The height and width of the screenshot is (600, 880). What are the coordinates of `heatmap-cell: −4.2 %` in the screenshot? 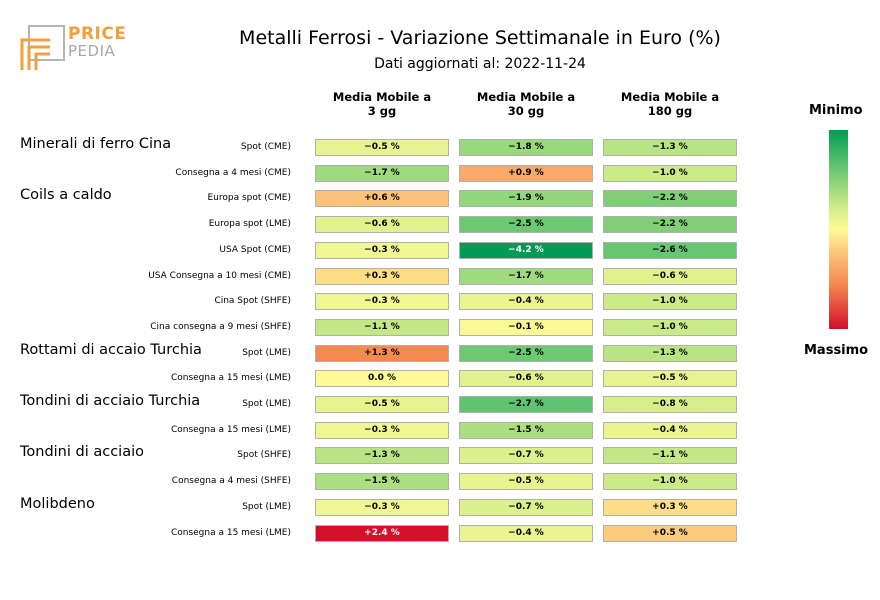 It's located at (526, 250).